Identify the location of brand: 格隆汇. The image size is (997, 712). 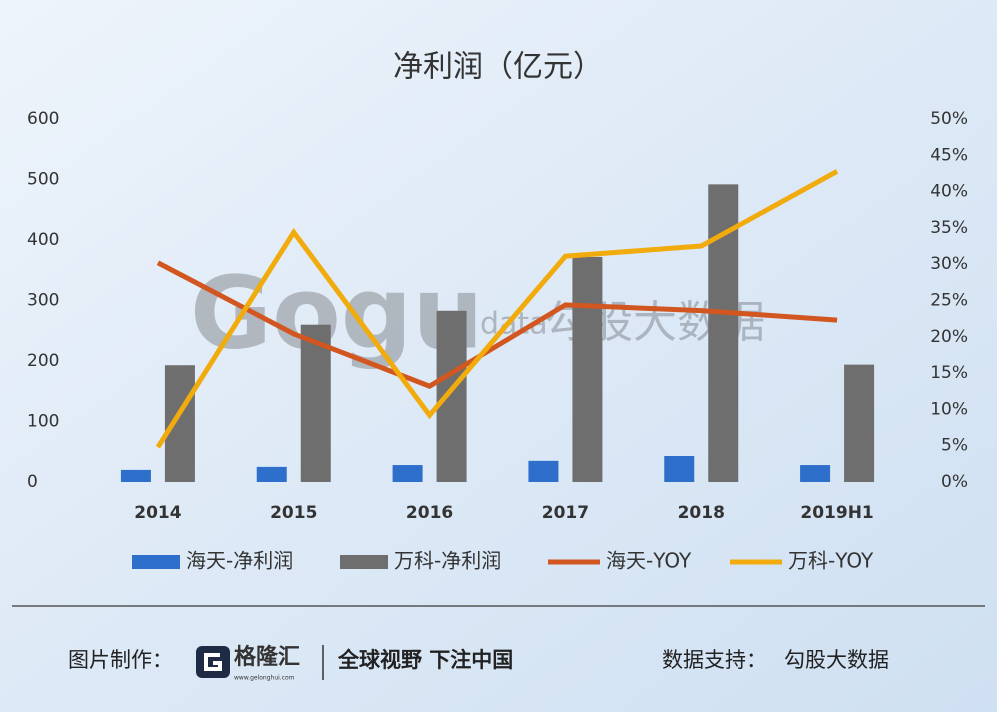
(267, 657).